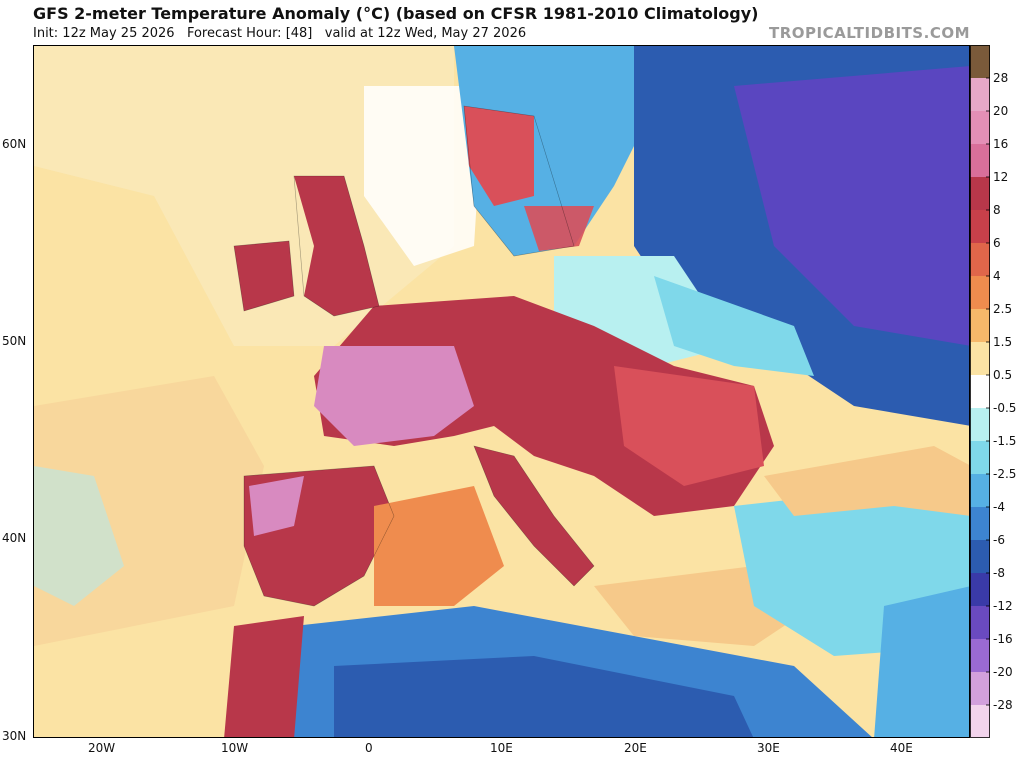  I want to click on lon-label: 10E, so click(501, 748).